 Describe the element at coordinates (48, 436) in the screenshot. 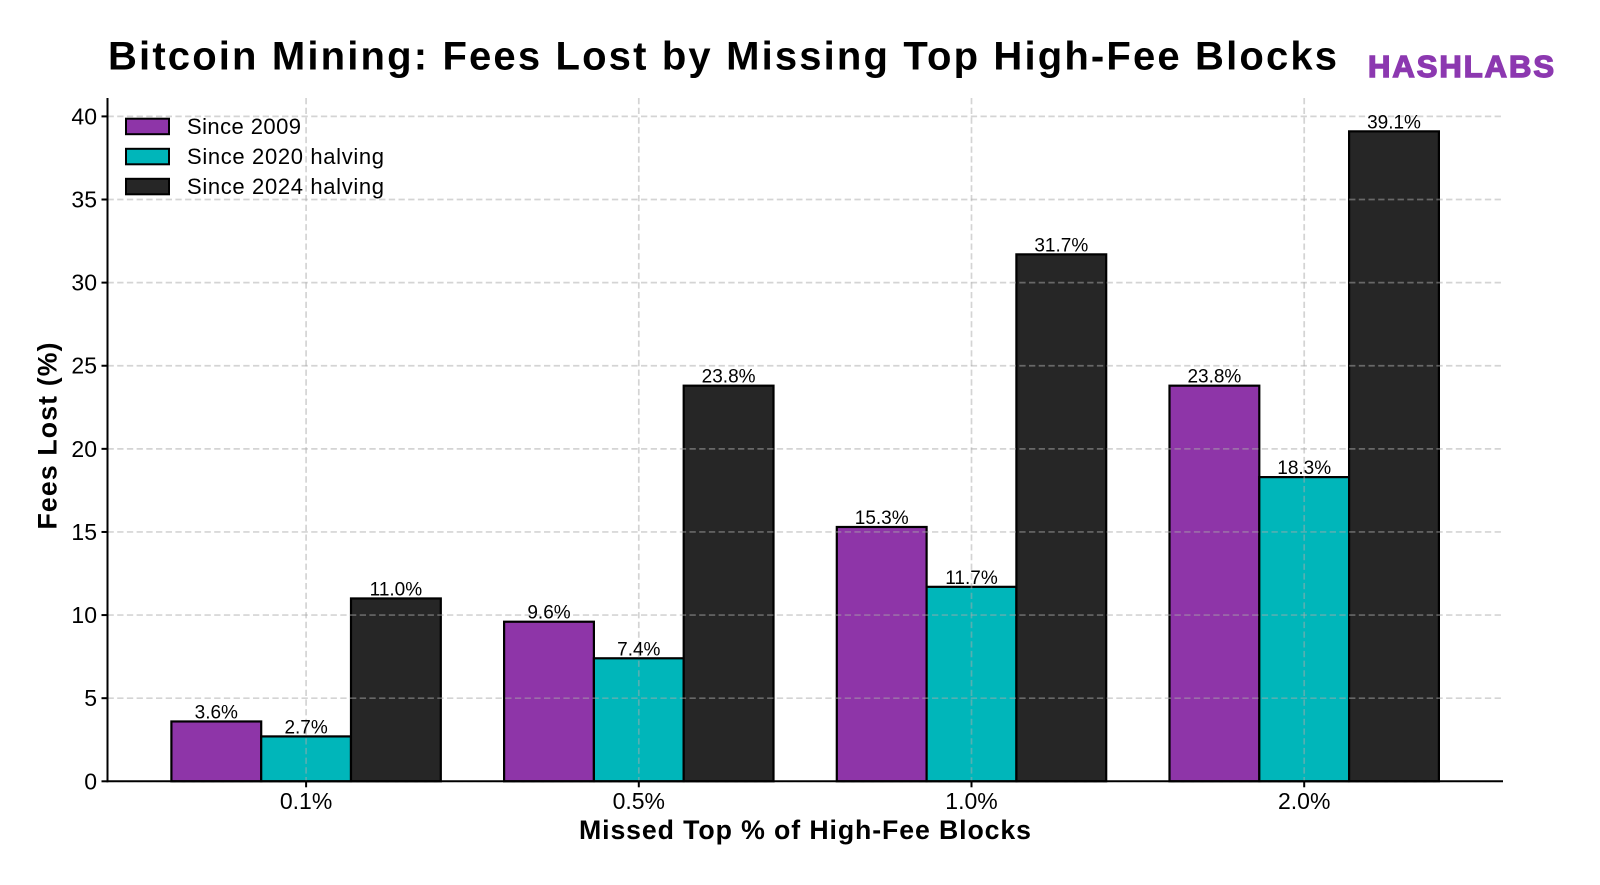

I see `svg-text: Fees Lost (%)` at that location.